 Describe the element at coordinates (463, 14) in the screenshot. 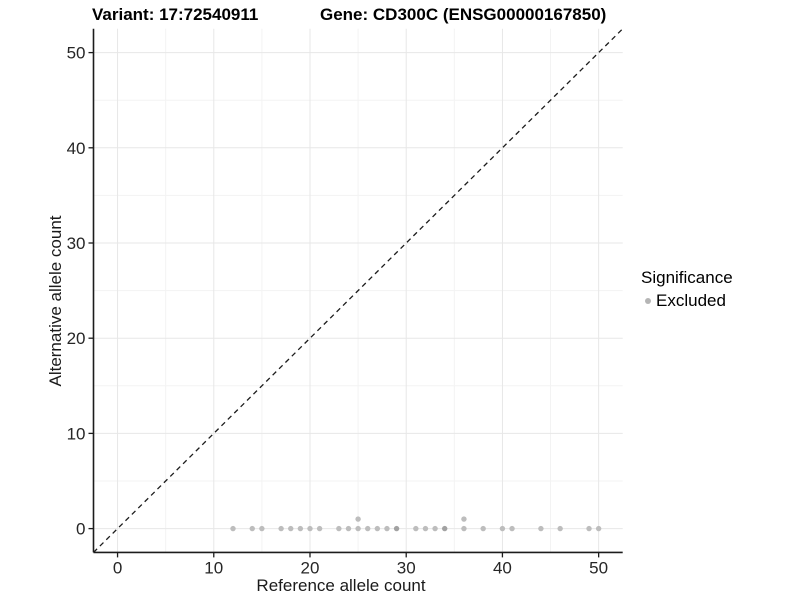

I see `plot-title-gene: Gene: CD300C (ENSG00000167850)` at that location.